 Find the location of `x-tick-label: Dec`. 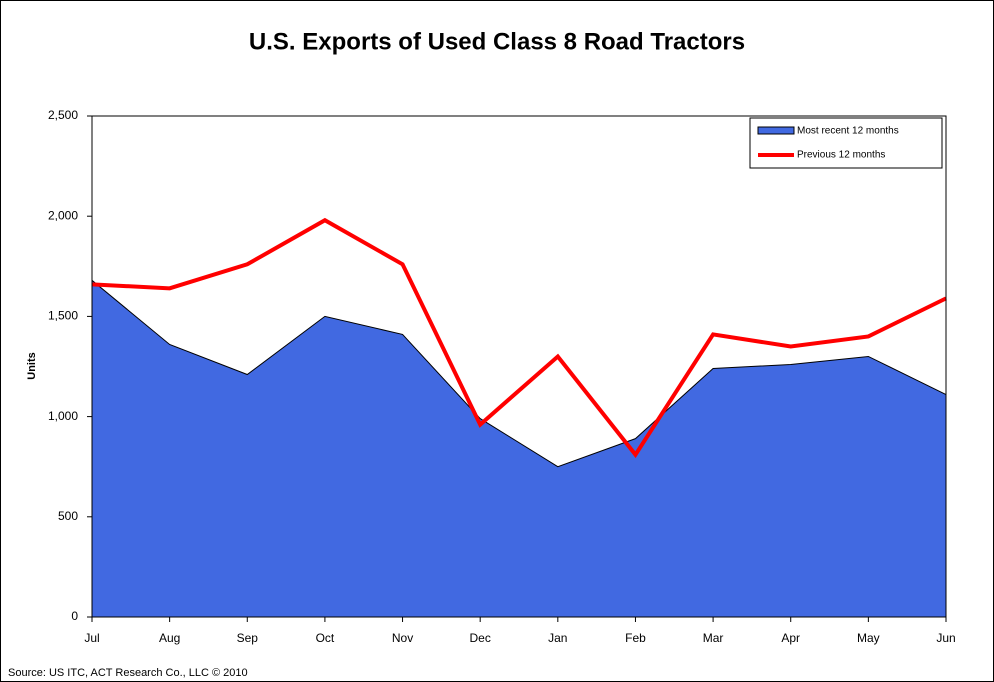

x-tick-label: Dec is located at coordinates (480, 638).